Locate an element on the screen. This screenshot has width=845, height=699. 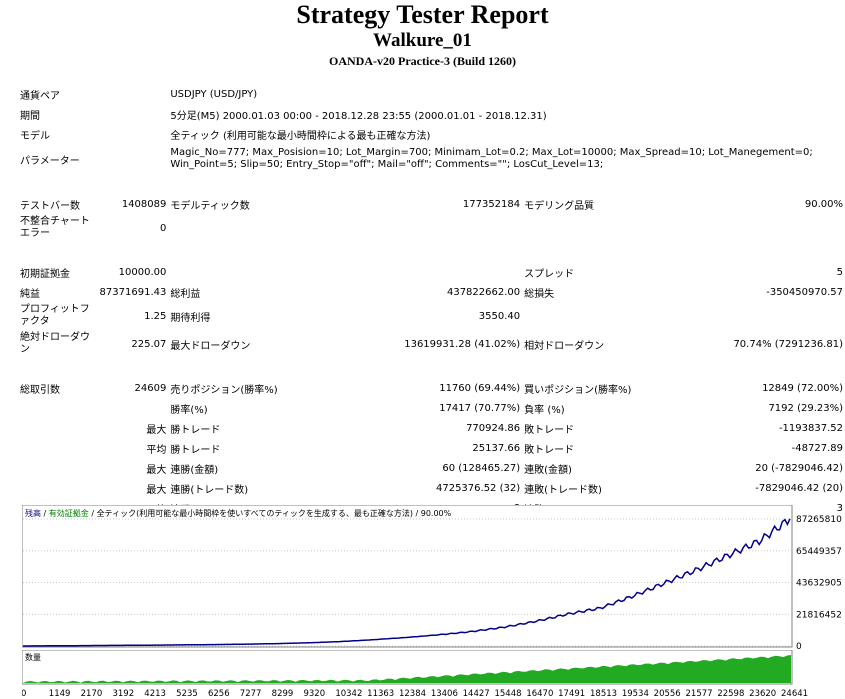
x-tick-label: 9320 is located at coordinates (314, 694).